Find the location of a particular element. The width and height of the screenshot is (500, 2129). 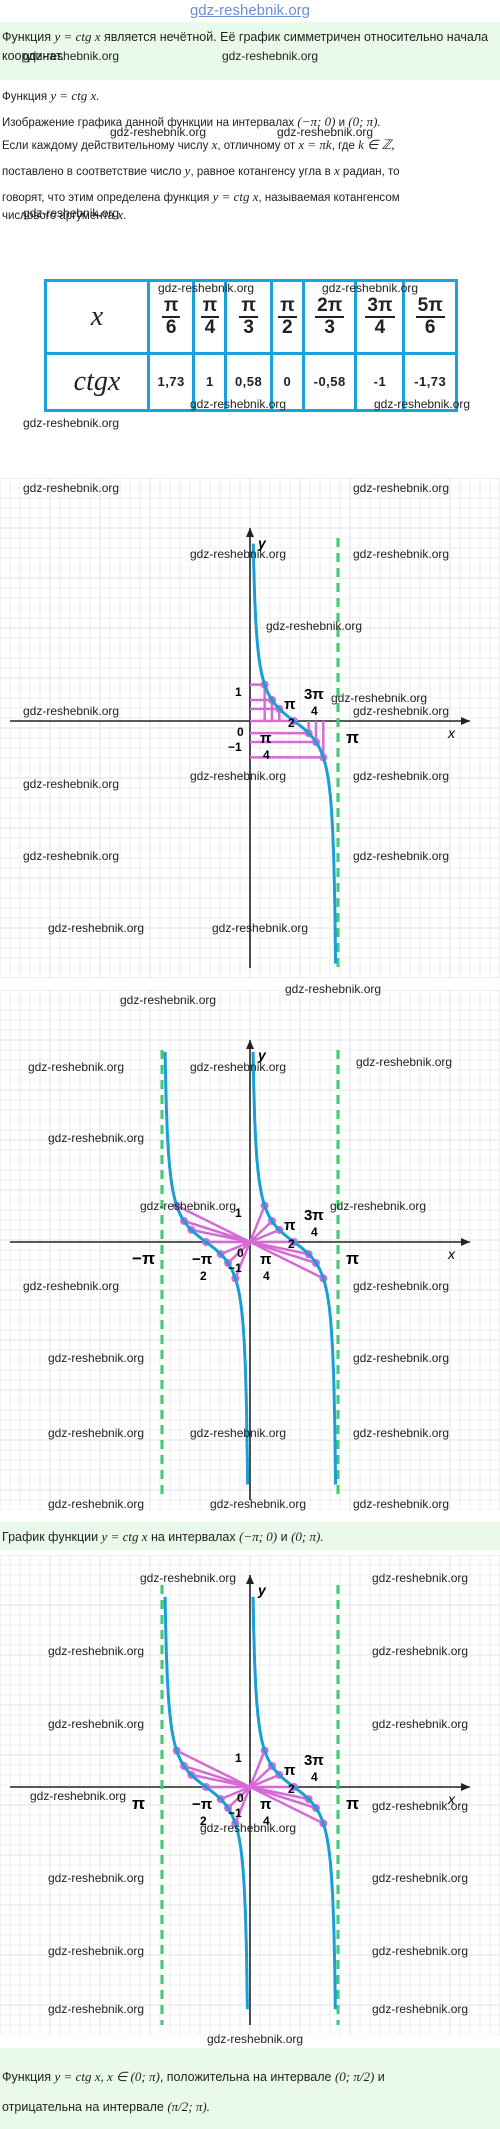

label-neg-pi: π is located at coordinates (138, 1803).